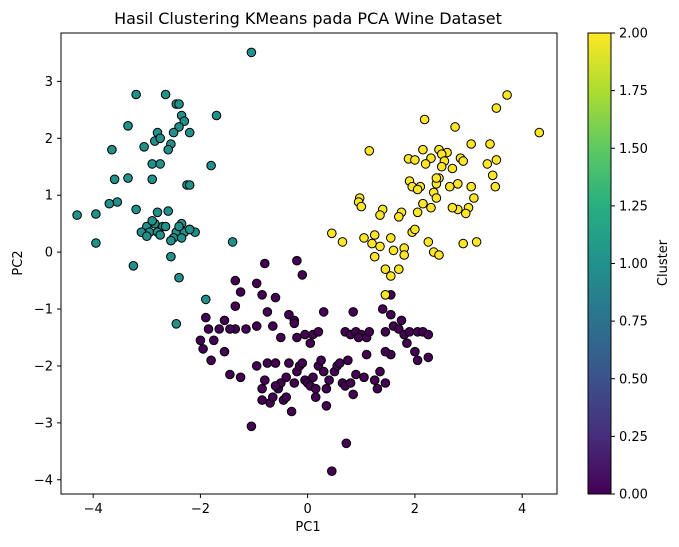 The height and width of the screenshot is (547, 679). What do you see at coordinates (49, 139) in the screenshot?
I see `y-tick-label: 2` at bounding box center [49, 139].